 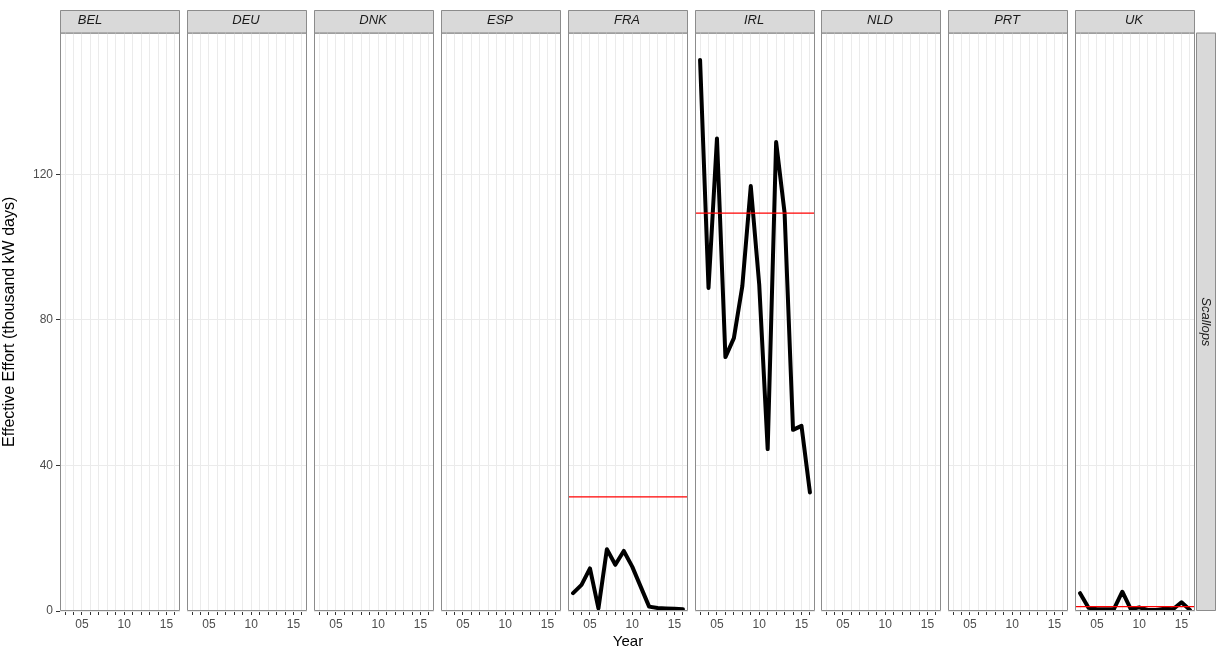 What do you see at coordinates (90, 20) in the screenshot?
I see `chart-title: BEL` at bounding box center [90, 20].